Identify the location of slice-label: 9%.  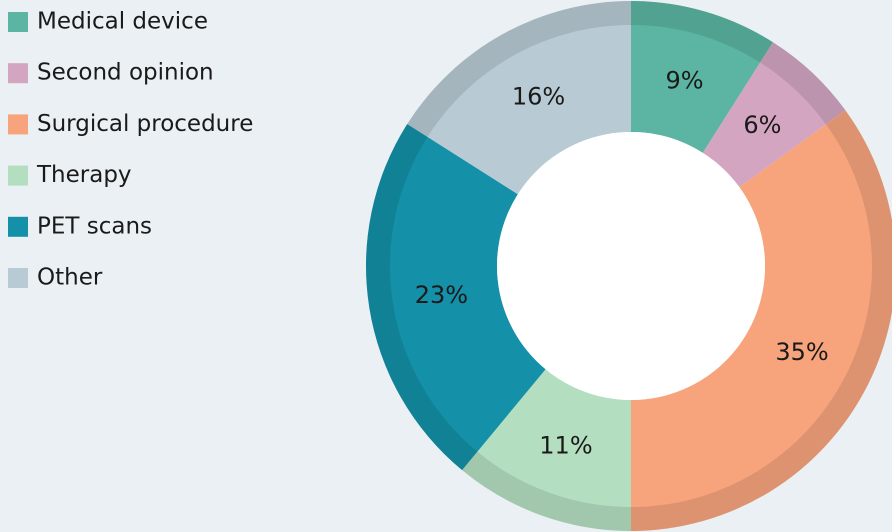
(685, 81).